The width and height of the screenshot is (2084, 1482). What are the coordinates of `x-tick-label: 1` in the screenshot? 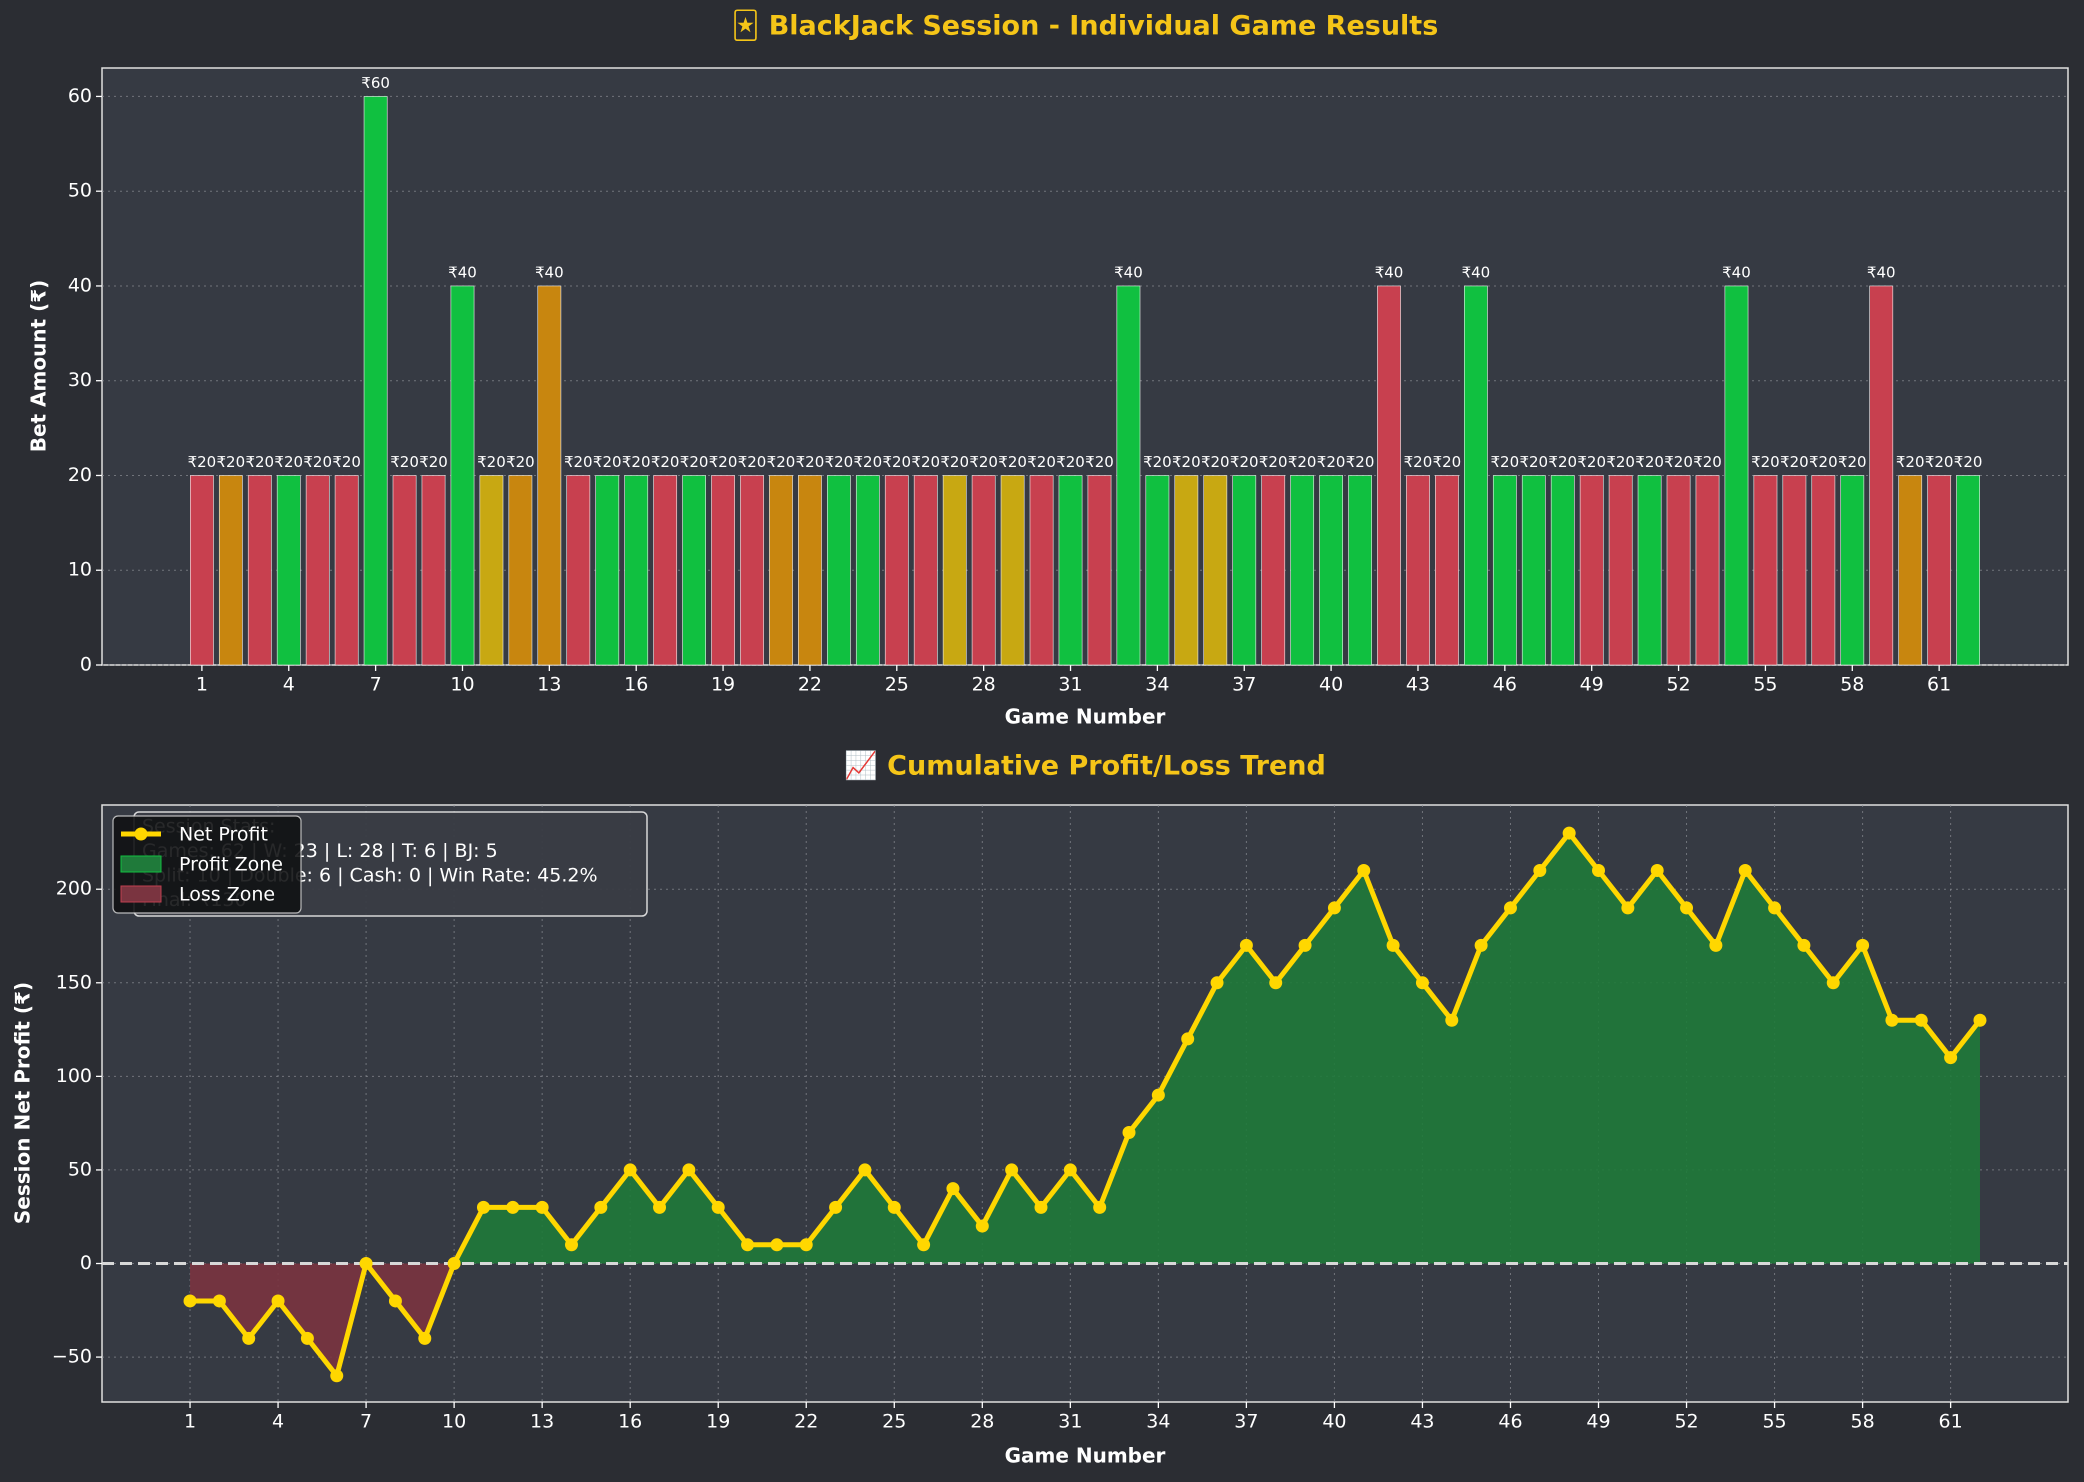 It's located at (190, 1422).